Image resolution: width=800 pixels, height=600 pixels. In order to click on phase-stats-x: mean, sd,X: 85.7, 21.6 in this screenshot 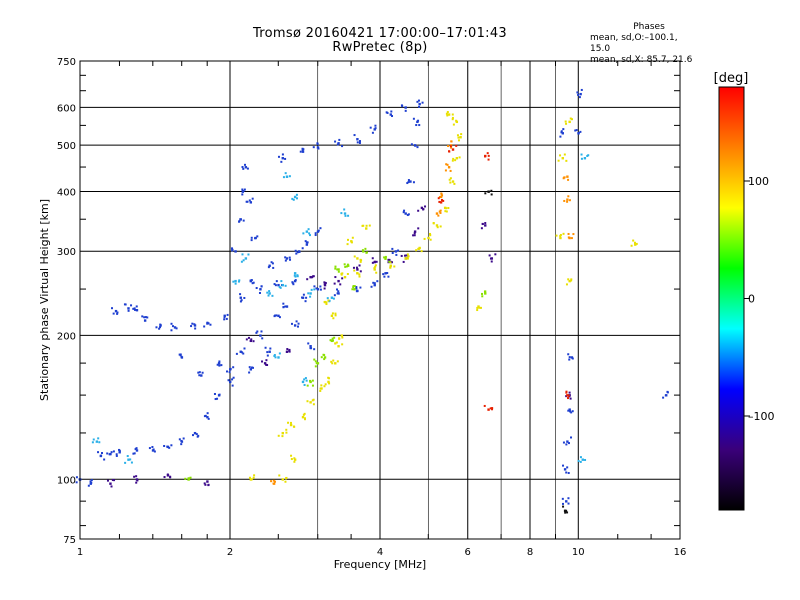, I will do `click(641, 60)`.